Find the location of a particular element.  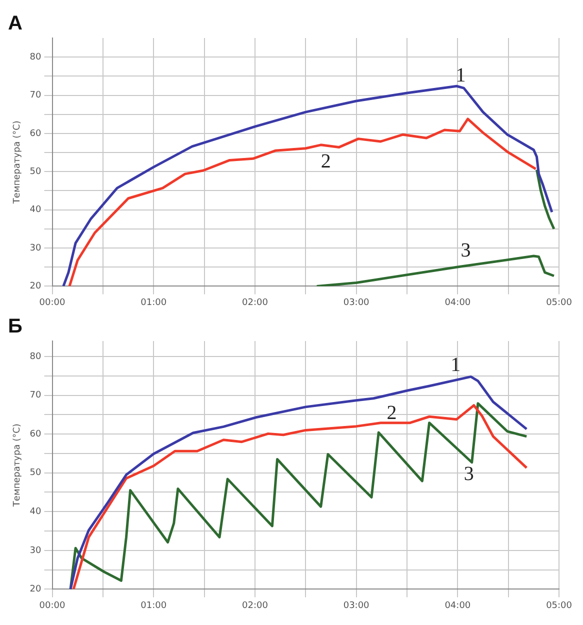

chart-title: Б is located at coordinates (15, 327).